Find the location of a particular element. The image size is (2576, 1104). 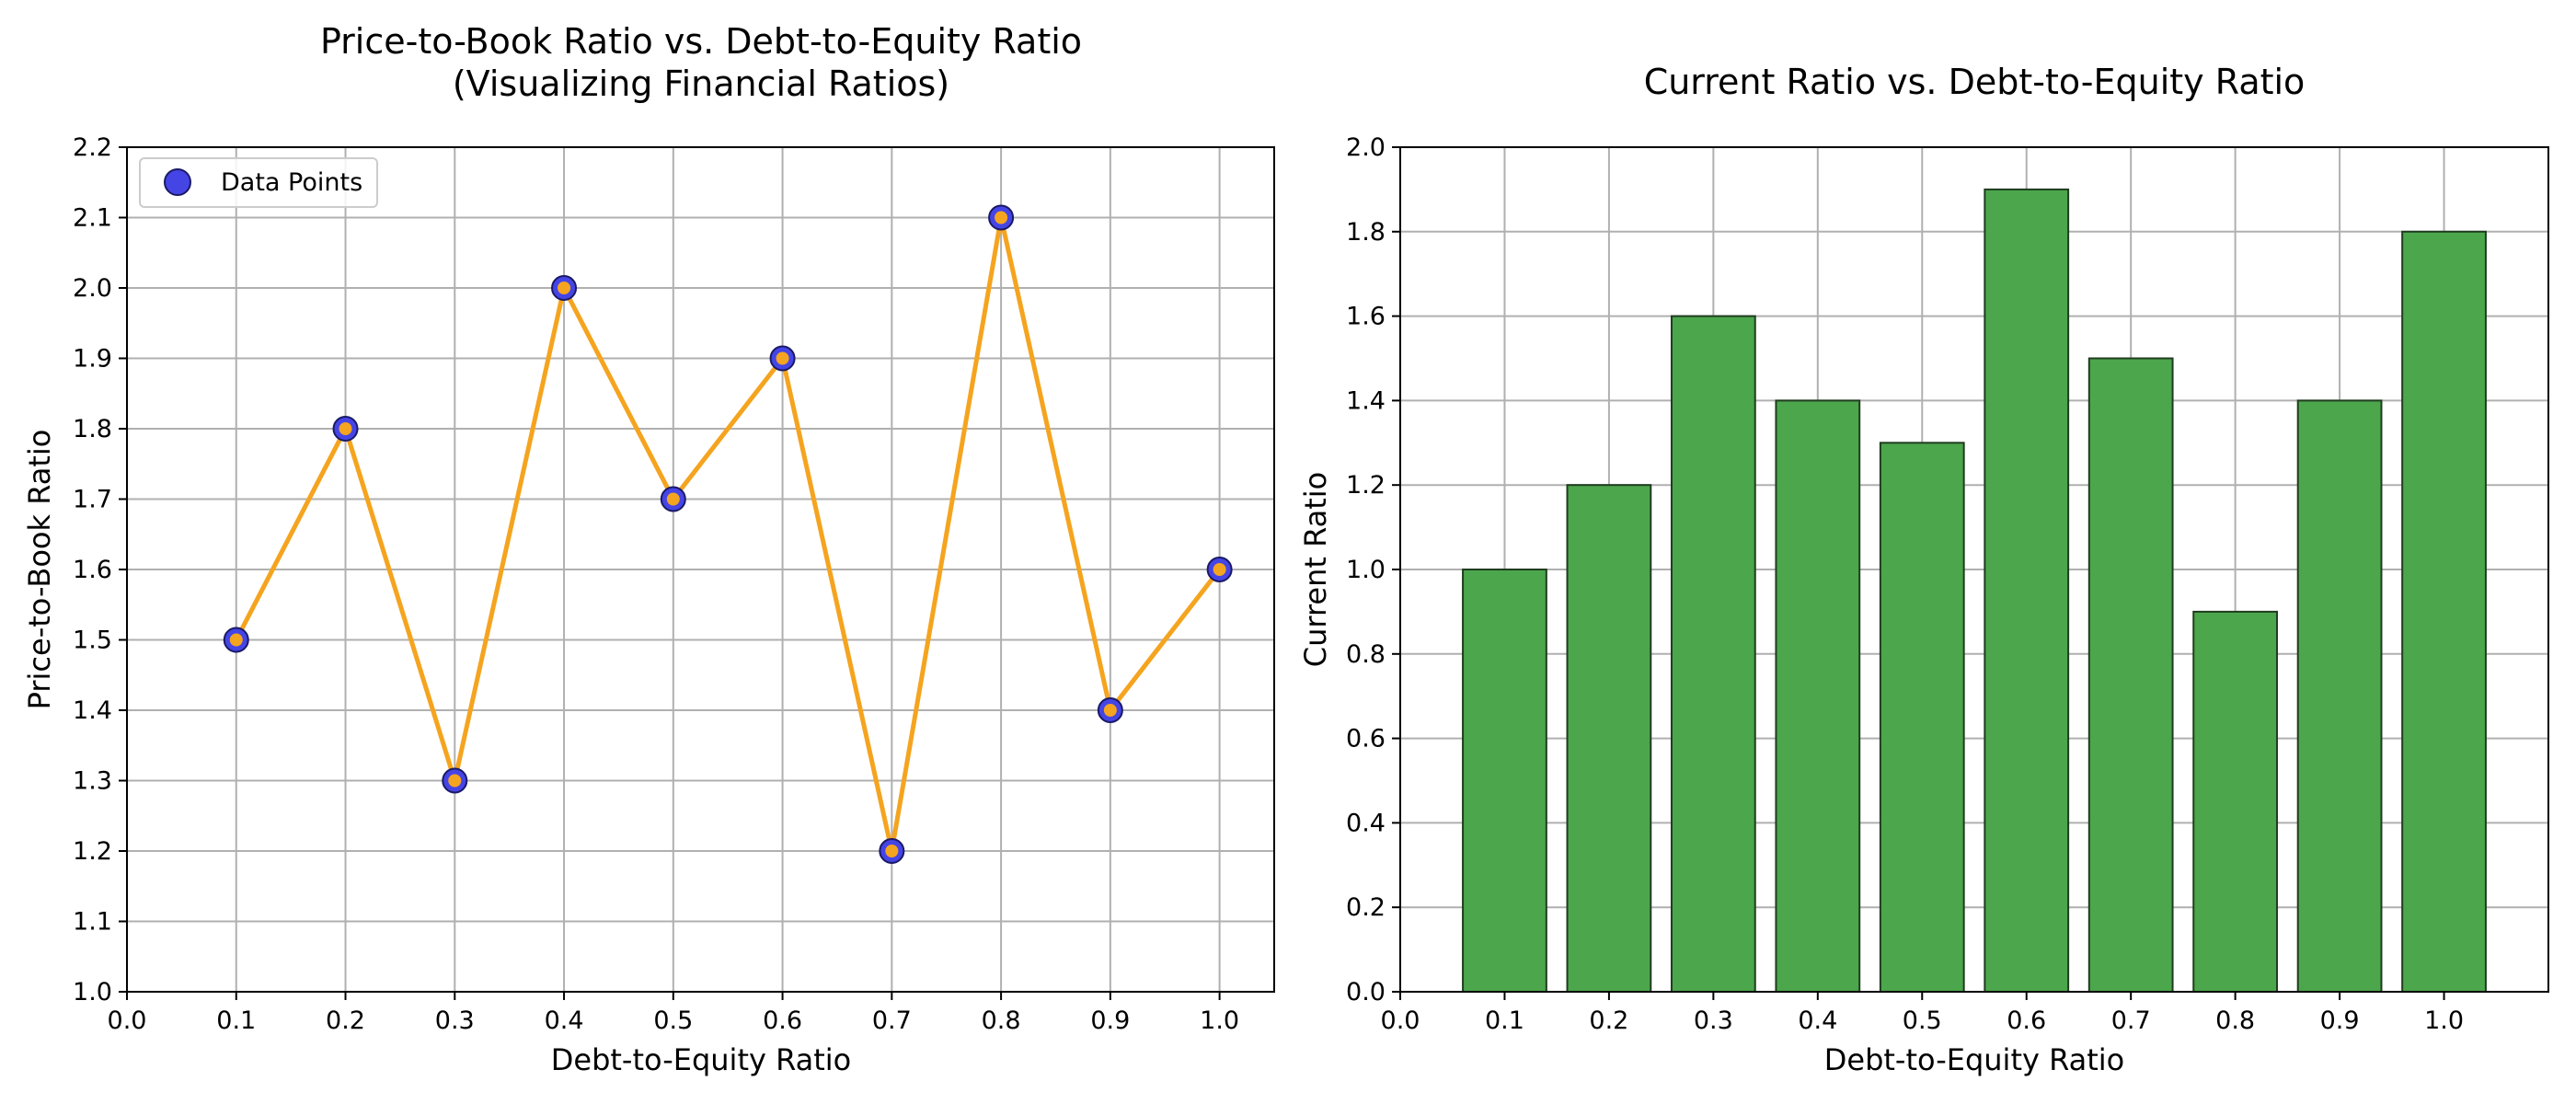

legend-marker is located at coordinates (177, 182).